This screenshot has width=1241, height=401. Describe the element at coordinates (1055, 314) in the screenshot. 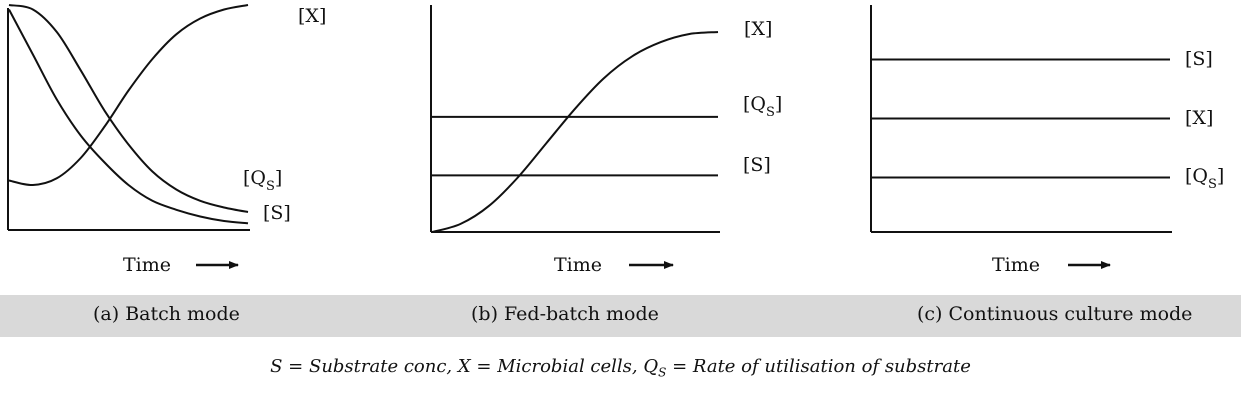

I see `caption-continuous-mode: (c) Continuous culture mode` at that location.